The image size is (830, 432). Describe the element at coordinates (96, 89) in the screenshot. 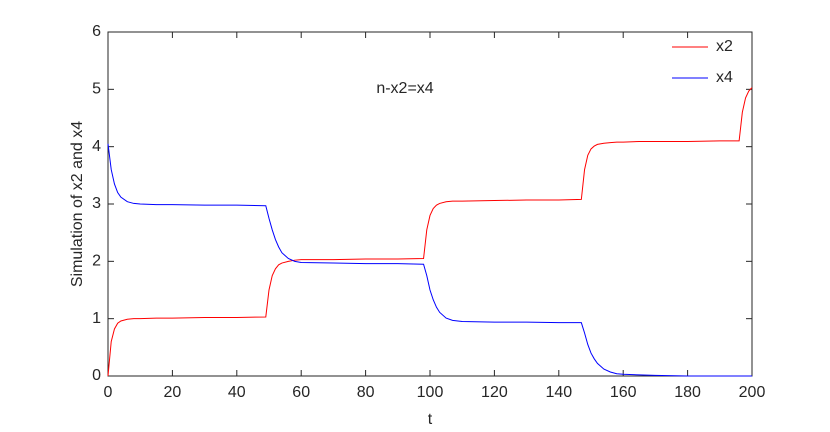

I see `y-tick-label: 5` at that location.